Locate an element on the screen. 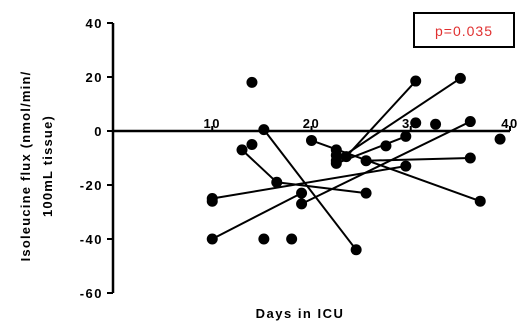 The height and width of the screenshot is (336, 525). x-axis-title: Days in ICU is located at coordinates (300, 313).